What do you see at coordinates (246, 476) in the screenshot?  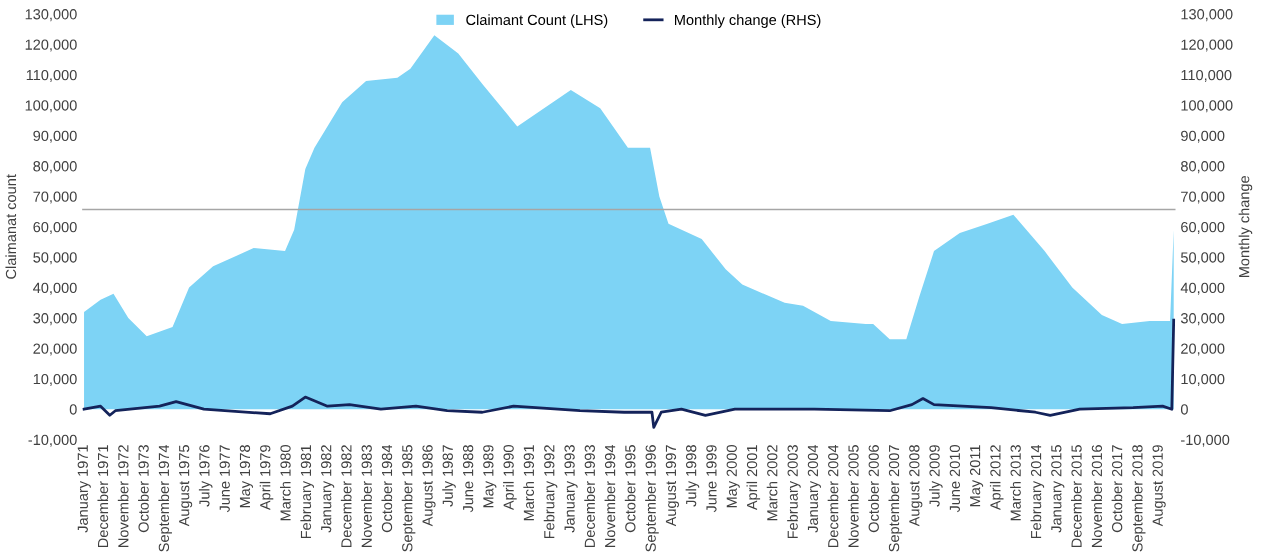 I see `x-tick-label: May 1978` at bounding box center [246, 476].